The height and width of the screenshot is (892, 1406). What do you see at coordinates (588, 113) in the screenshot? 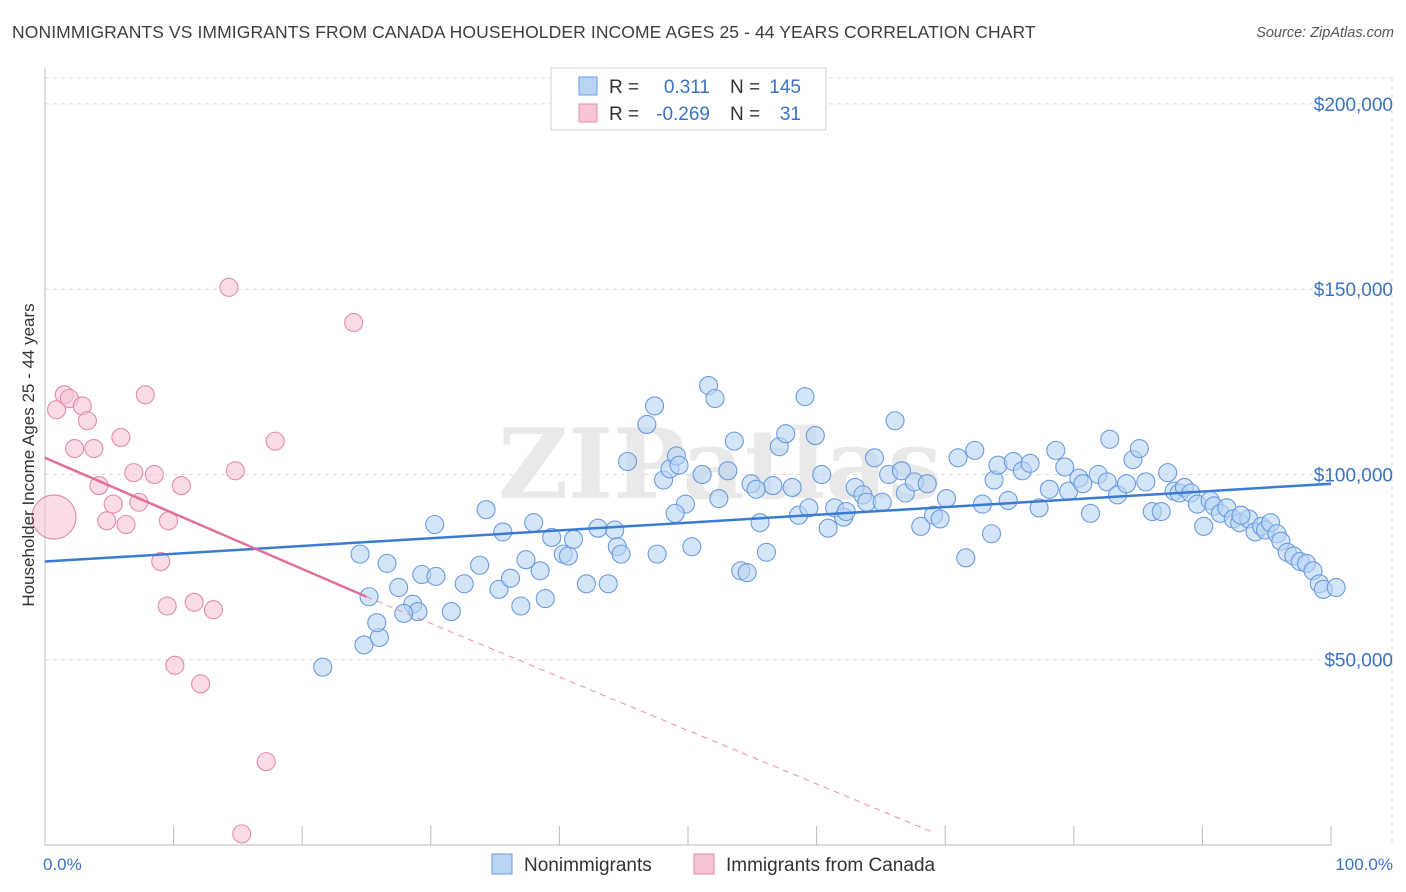
I see `legend-swatch-pink` at bounding box center [588, 113].